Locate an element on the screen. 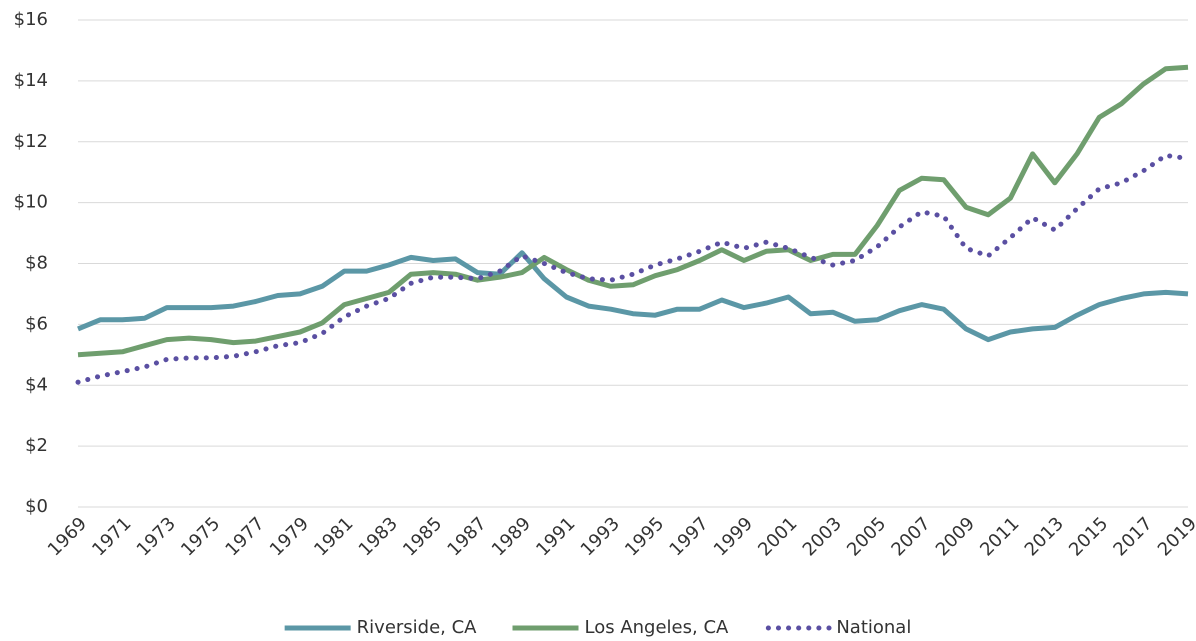 This screenshot has width=1196, height=641. x-tick-label: 2013 is located at coordinates (1044, 536).